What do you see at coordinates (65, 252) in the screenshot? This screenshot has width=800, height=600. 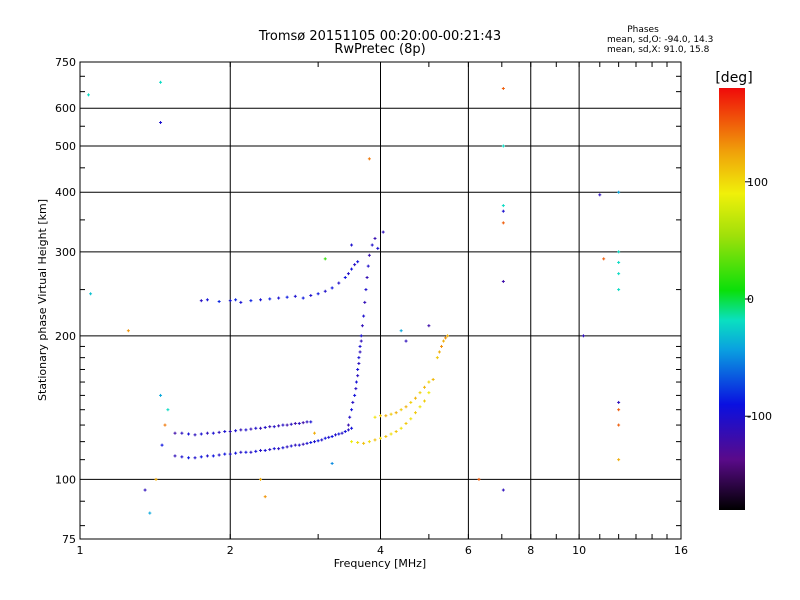 I see `y-tick-label: 300` at bounding box center [65, 252].